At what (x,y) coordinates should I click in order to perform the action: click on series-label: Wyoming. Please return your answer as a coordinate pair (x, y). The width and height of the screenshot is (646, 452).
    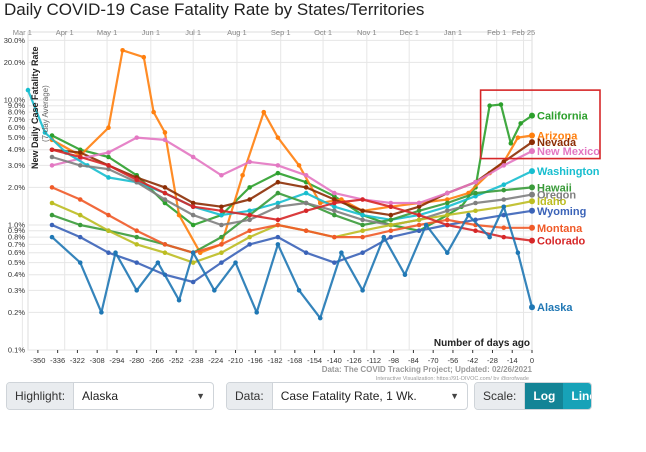
    Looking at the image, I should click on (561, 212).